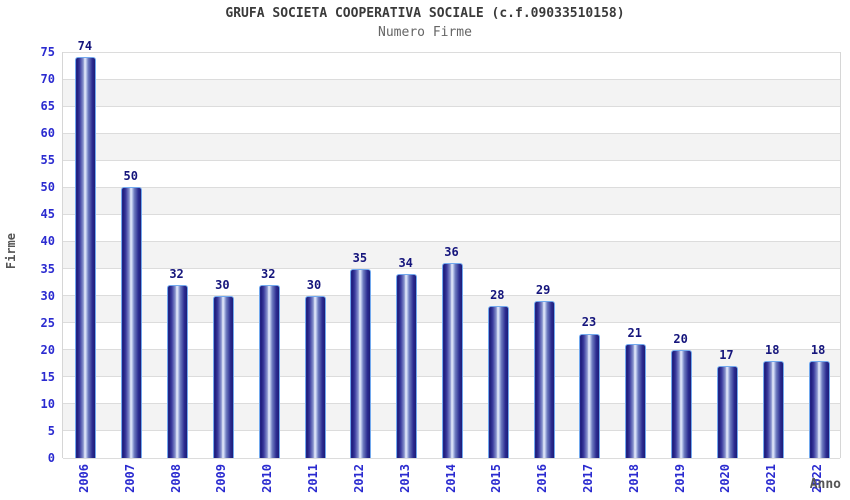 The width and height of the screenshot is (850, 500). What do you see at coordinates (51, 458) in the screenshot?
I see `y-tick-label: 0` at bounding box center [51, 458].